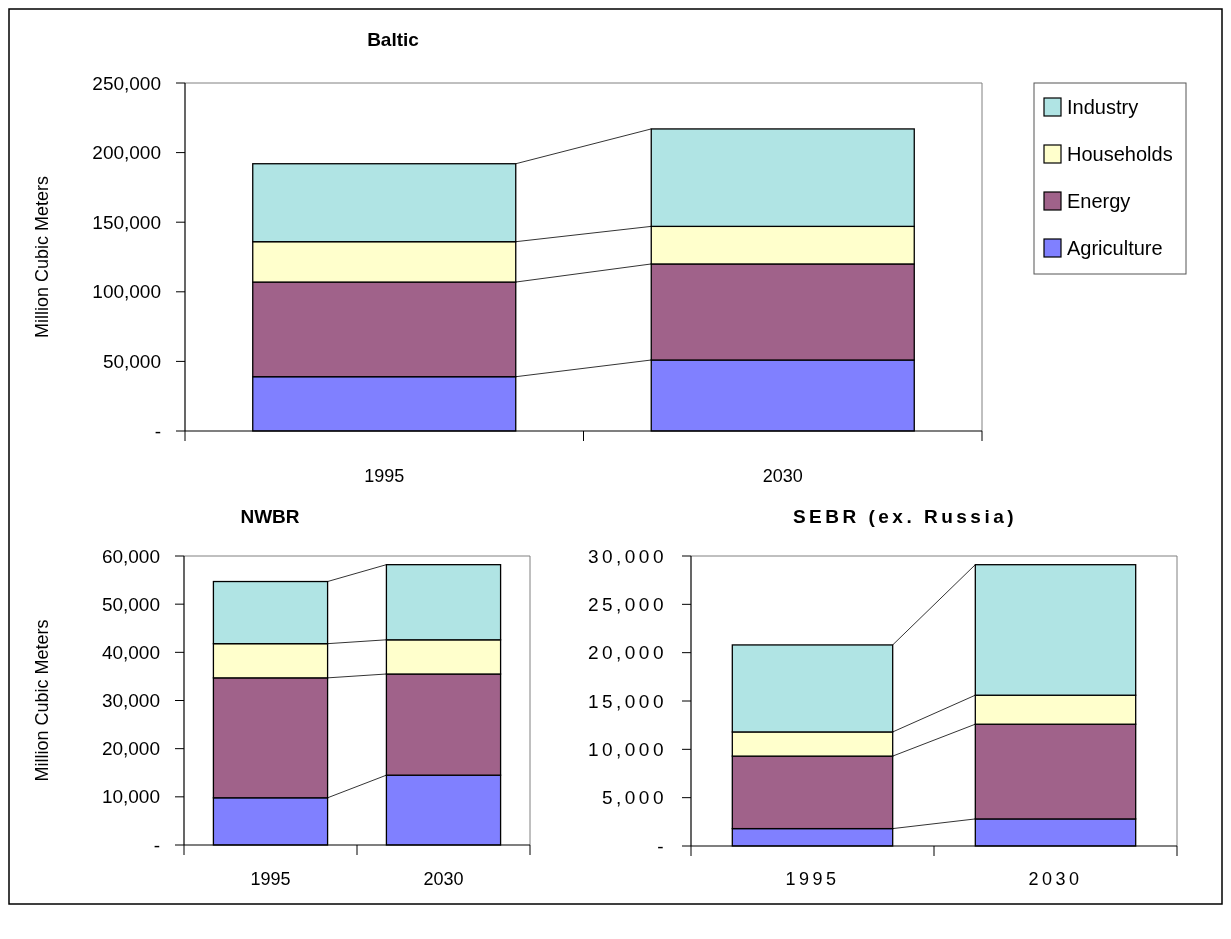 The width and height of the screenshot is (1231, 939). I want to click on y-tick-label: 200,000, so click(126, 153).